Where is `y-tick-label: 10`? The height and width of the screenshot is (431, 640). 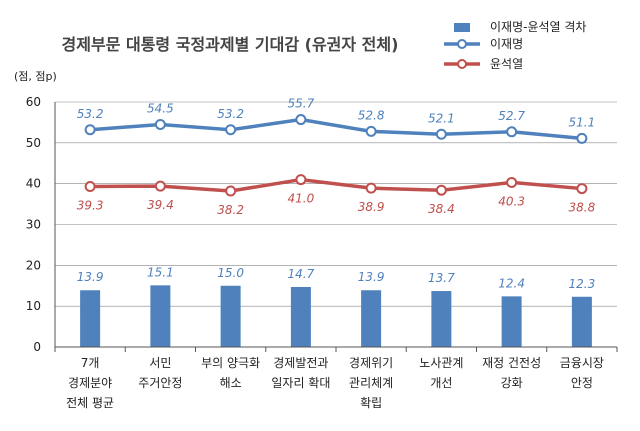 y-tick-label: 10 is located at coordinates (33, 306).